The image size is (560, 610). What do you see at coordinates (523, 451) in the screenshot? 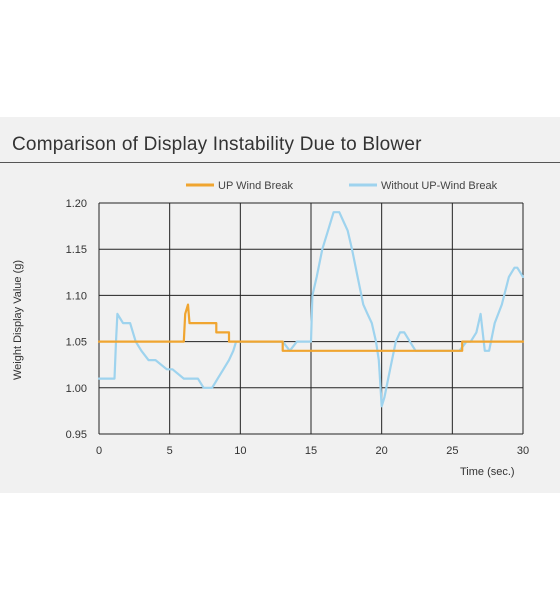
I see `x-tick-label: 30` at bounding box center [523, 451].